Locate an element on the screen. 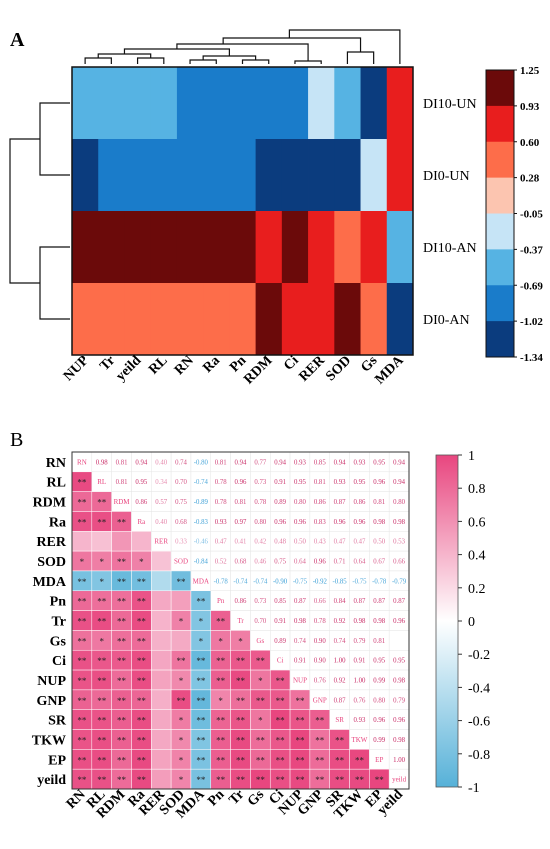 The height and width of the screenshot is (849, 550). correlation-value: 0.34 is located at coordinates (161, 482).